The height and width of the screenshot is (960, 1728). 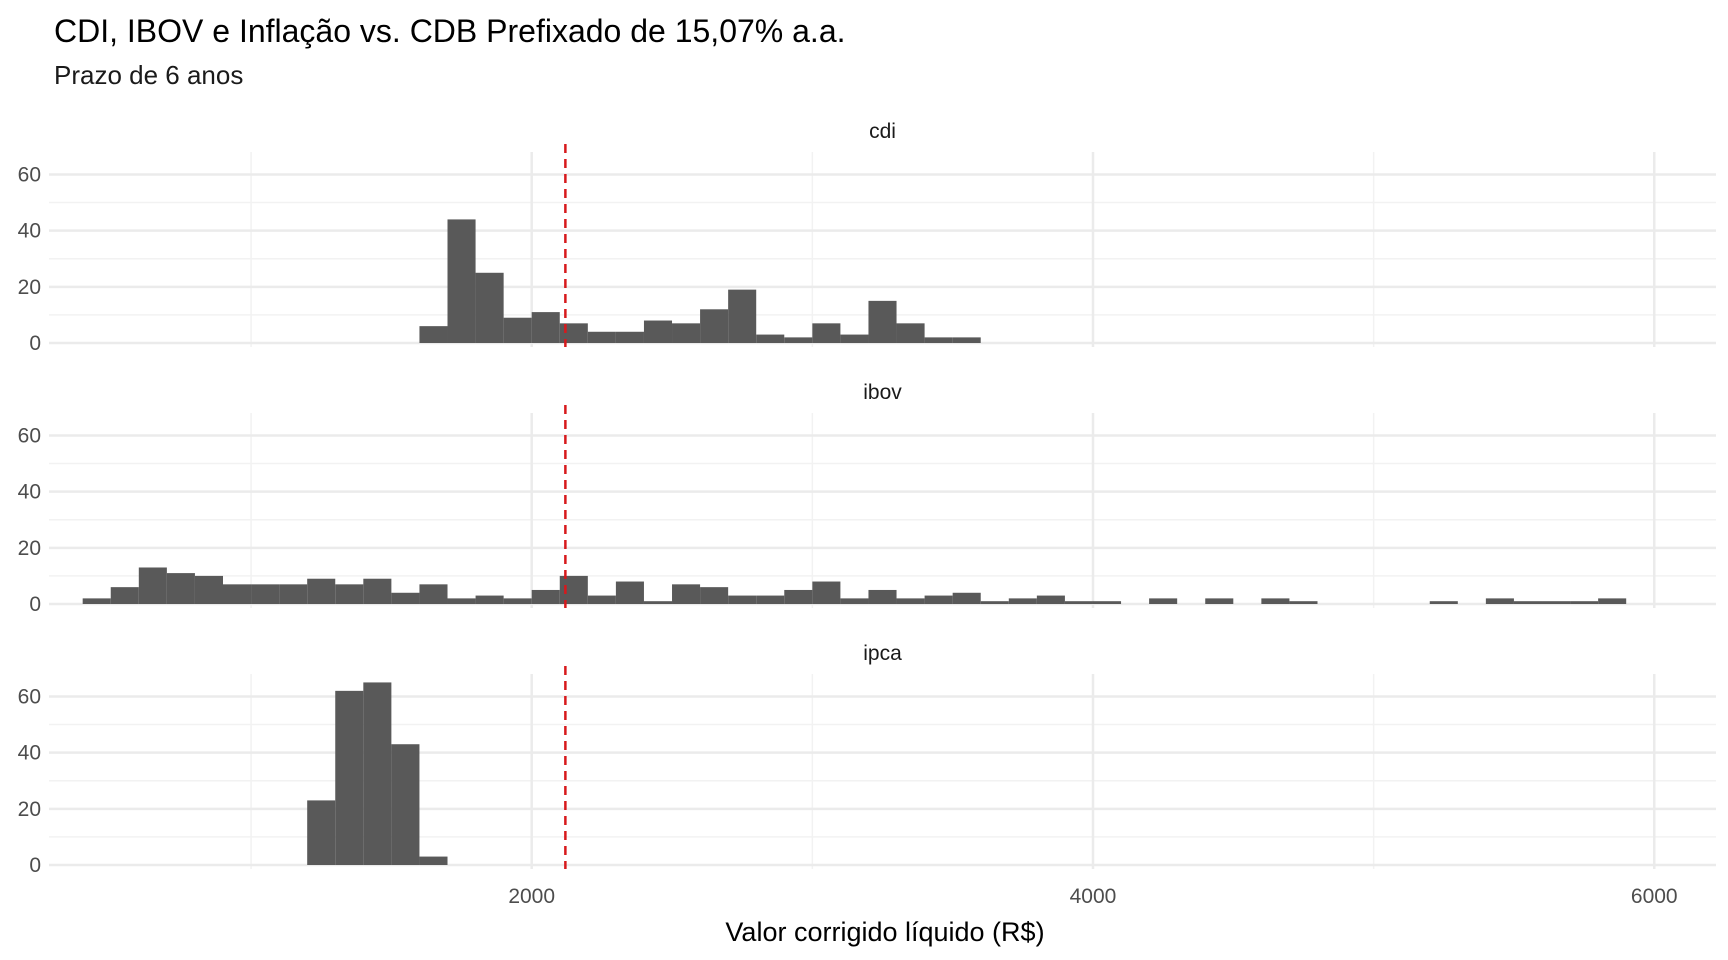 What do you see at coordinates (148, 75) in the screenshot?
I see `chart-subtitle: Prazo de 6 anos` at bounding box center [148, 75].